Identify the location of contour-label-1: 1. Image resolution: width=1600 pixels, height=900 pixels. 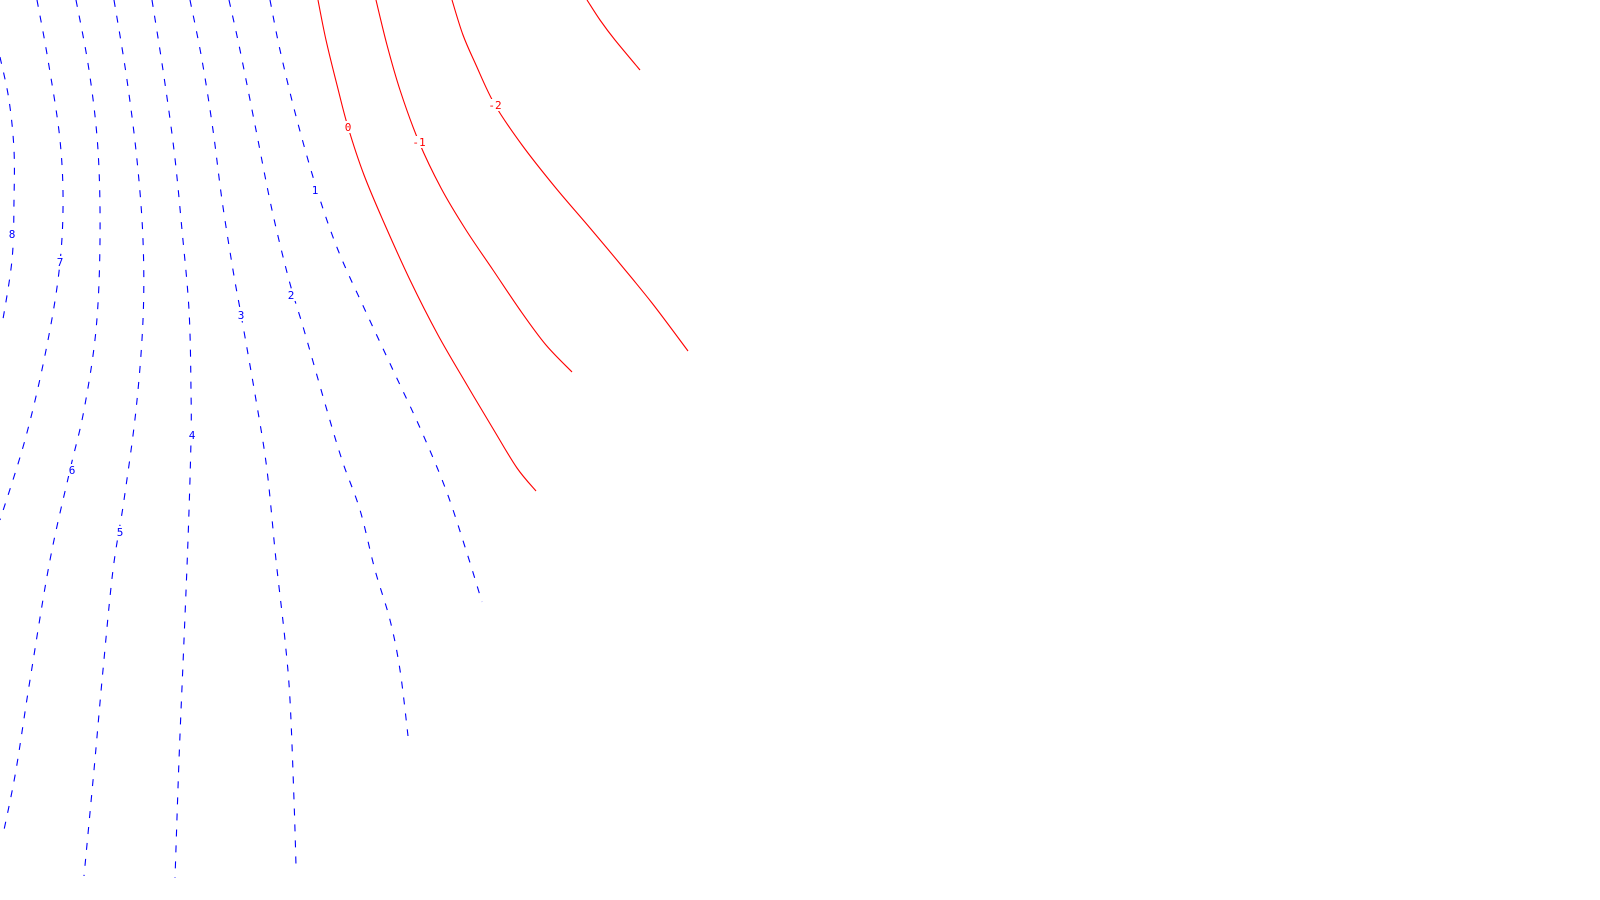
(315, 190).